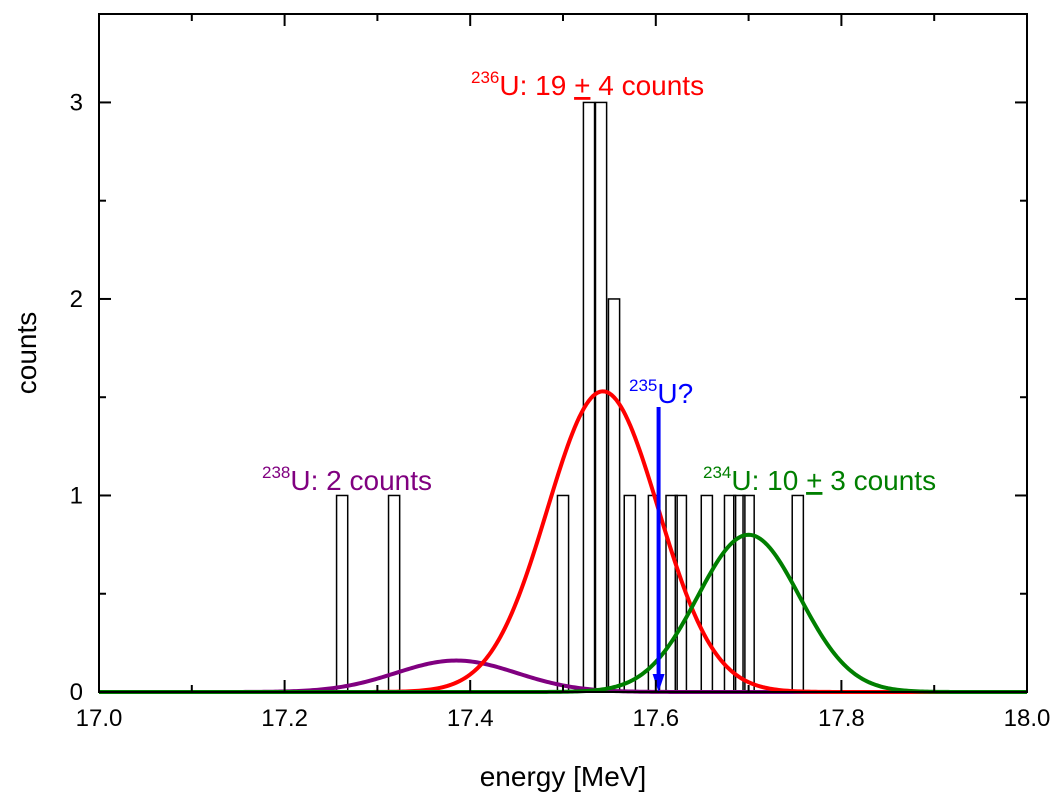 The width and height of the screenshot is (1057, 800). What do you see at coordinates (76, 102) in the screenshot?
I see `y-tick-label: 3` at bounding box center [76, 102].